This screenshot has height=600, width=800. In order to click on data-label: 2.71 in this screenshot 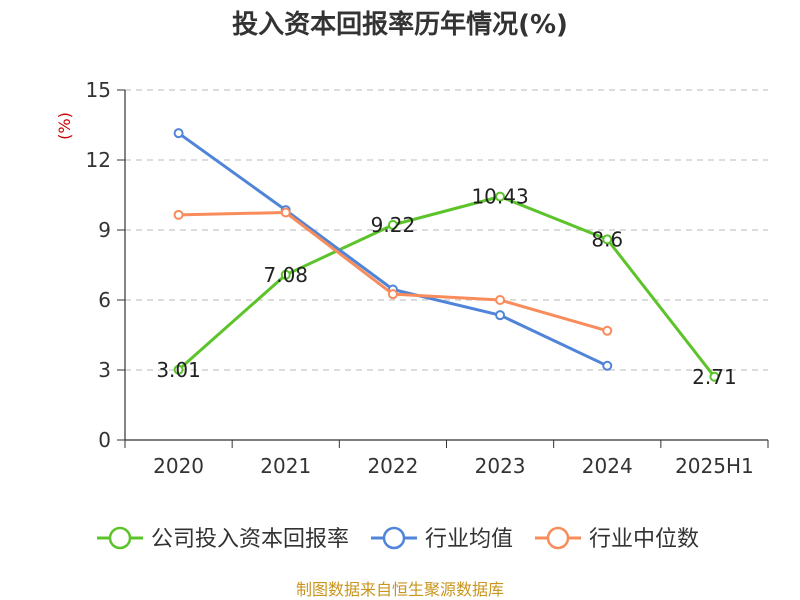, I will do `click(714, 377)`.